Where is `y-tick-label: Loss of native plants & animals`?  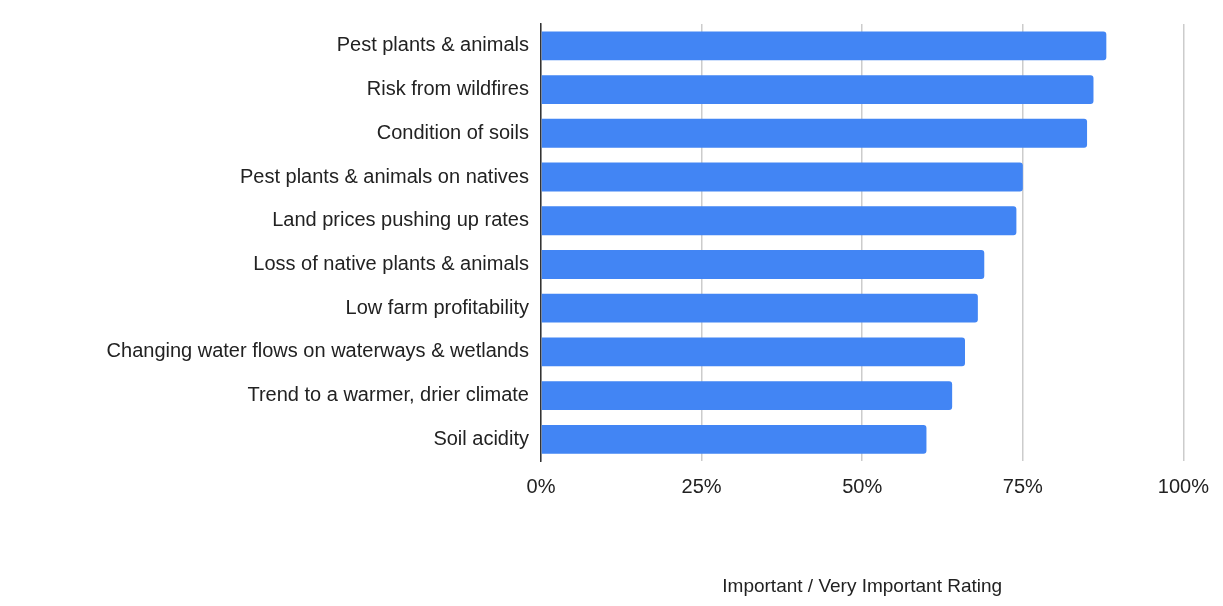
y-tick-label: Loss of native plants & animals is located at coordinates (391, 262).